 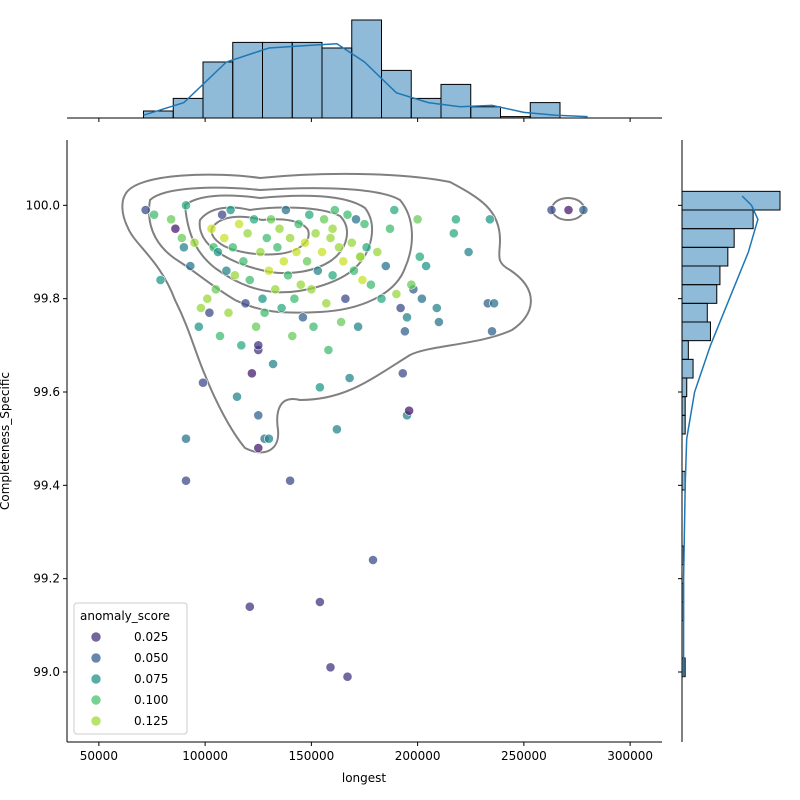 What do you see at coordinates (151, 679) in the screenshot?
I see `legend-entry-label: 0.075` at bounding box center [151, 679].